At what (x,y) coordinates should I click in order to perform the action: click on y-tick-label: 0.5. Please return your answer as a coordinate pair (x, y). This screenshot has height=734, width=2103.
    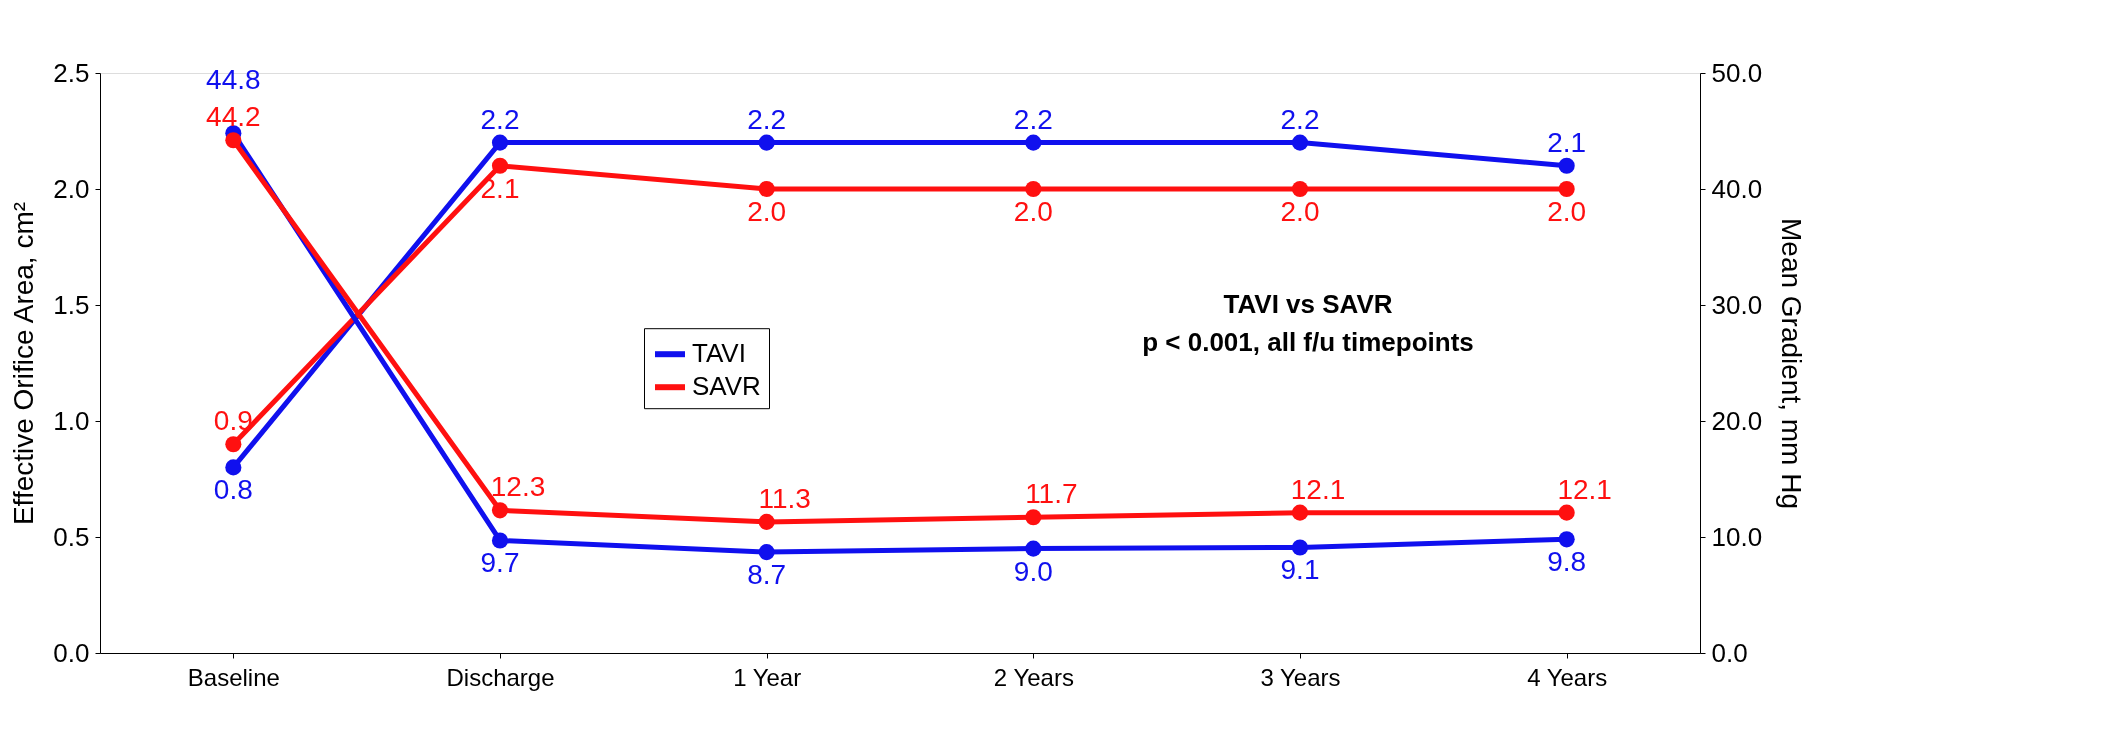
    Looking at the image, I should click on (71, 536).